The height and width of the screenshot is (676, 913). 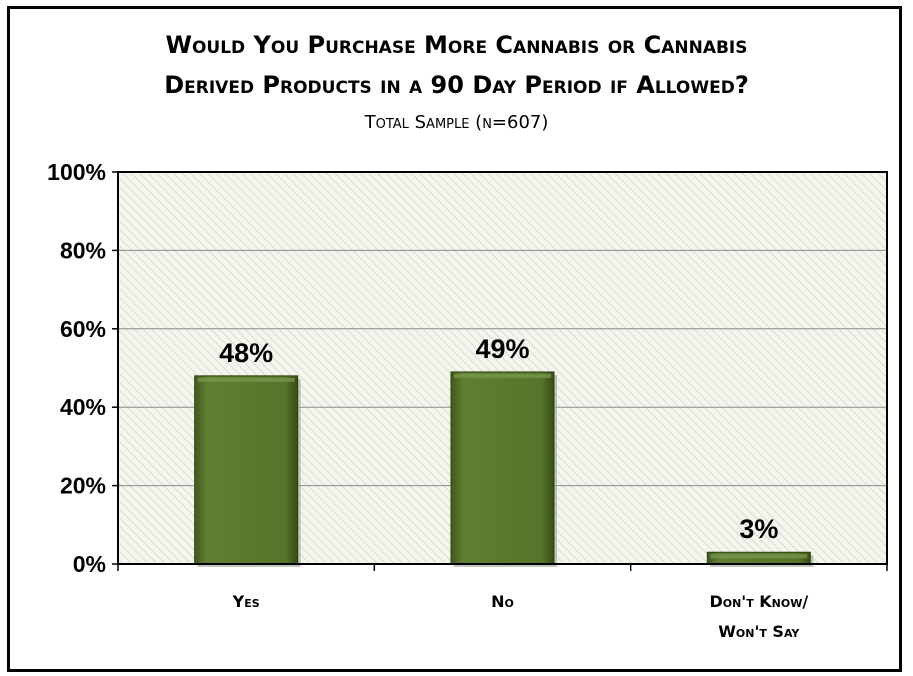 I want to click on data-label: 48%, so click(x=246, y=353).